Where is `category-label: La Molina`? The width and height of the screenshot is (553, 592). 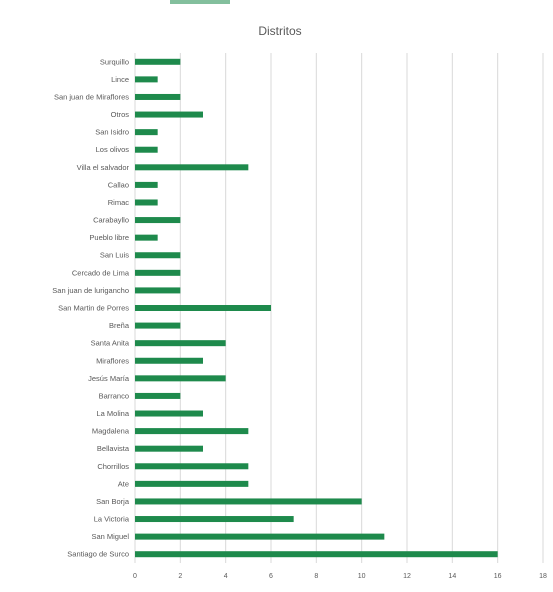 category-label: La Molina is located at coordinates (112, 413).